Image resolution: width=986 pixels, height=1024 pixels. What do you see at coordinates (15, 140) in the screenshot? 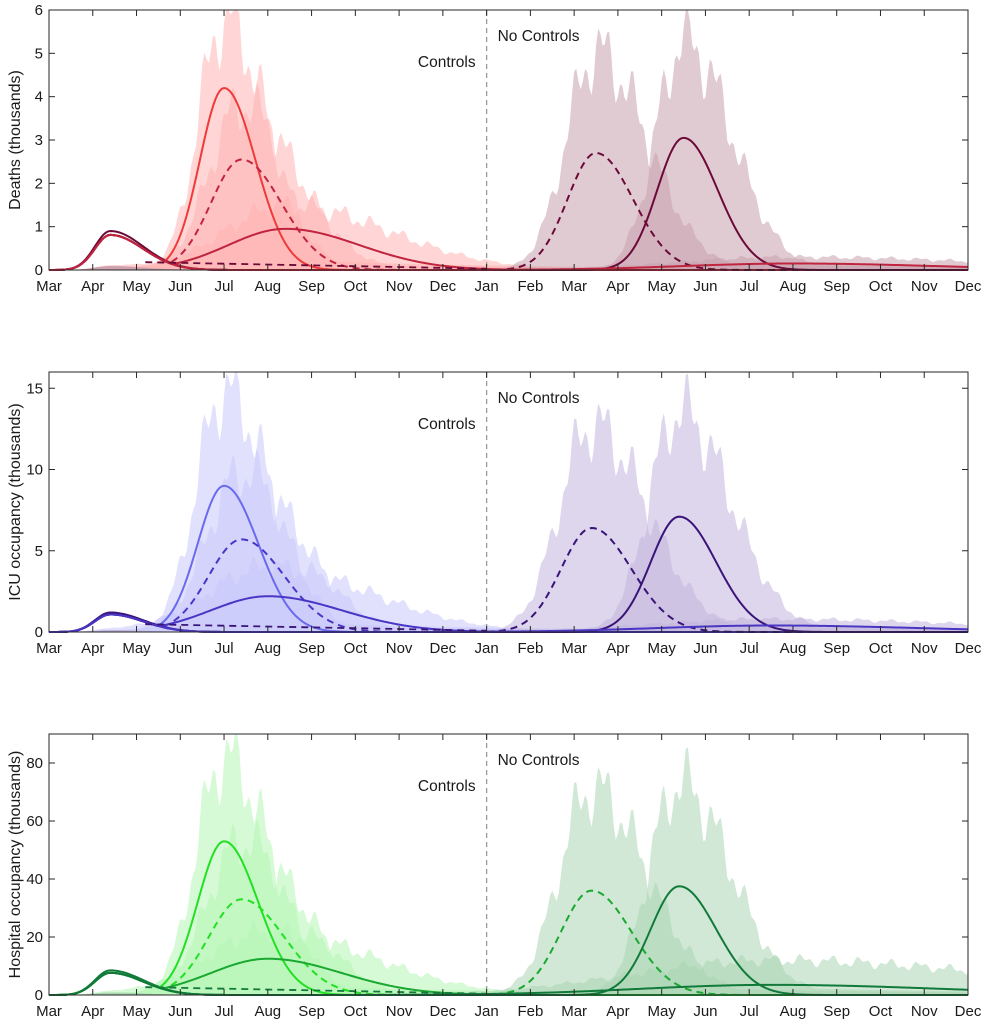
I see `y-axis-title: Deaths (thousands)` at bounding box center [15, 140].